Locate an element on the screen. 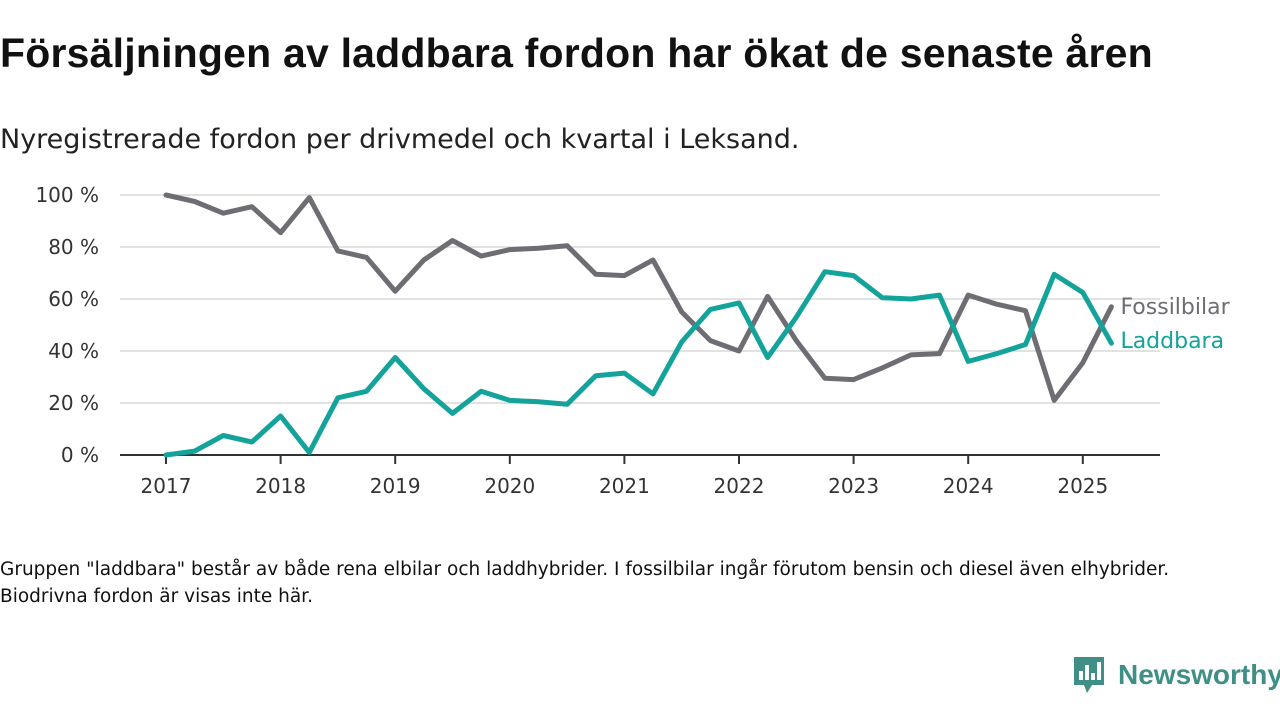  x-axis: 2017 2018 2019 2020 2021 2022 2023 2024 2025 is located at coordinates (640, 476).